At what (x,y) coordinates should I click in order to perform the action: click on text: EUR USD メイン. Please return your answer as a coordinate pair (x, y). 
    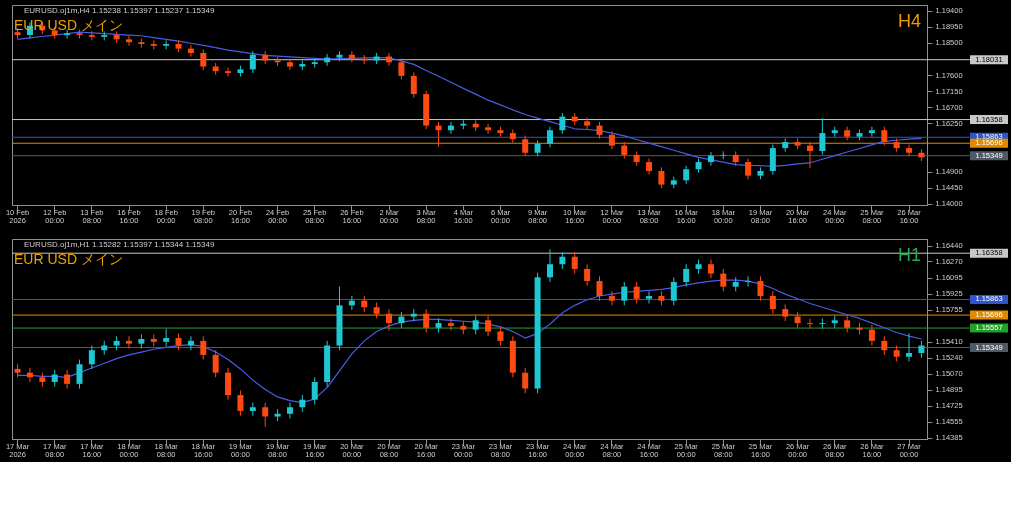
    Looking at the image, I should click on (68, 259).